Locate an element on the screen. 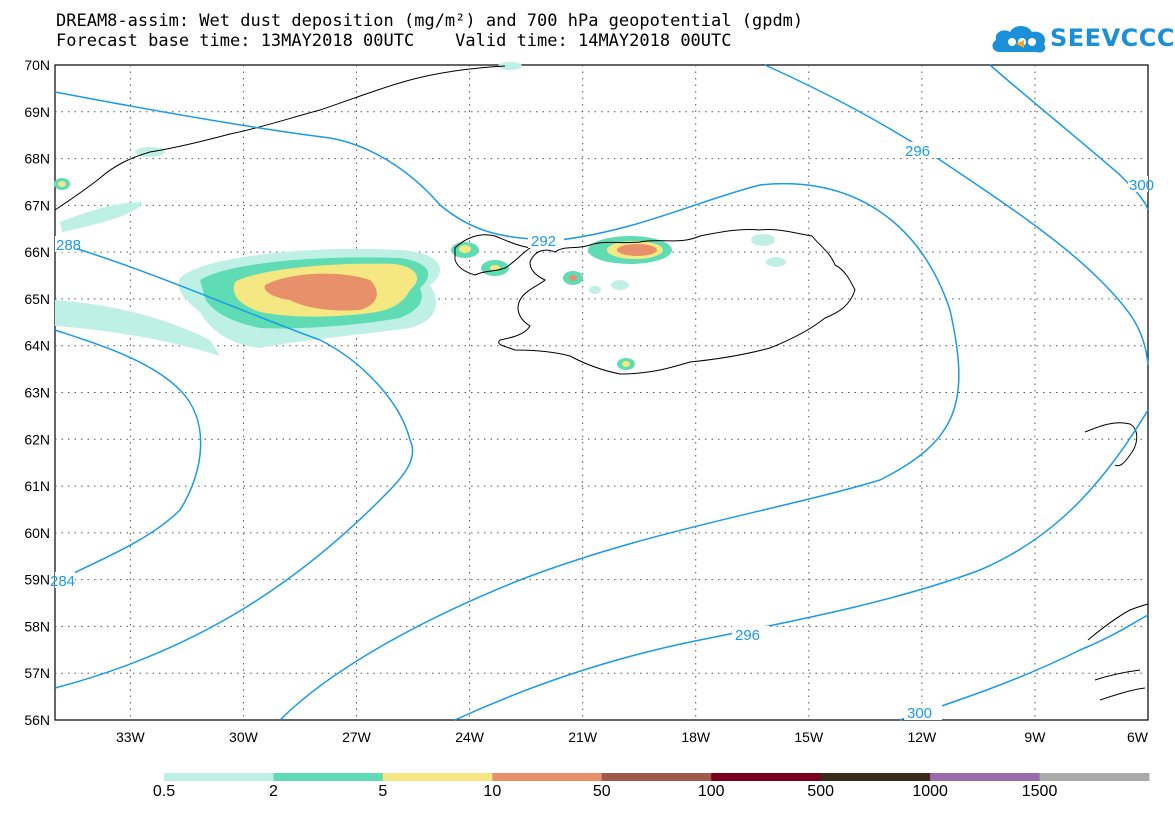  contour-label-300-south: 300 is located at coordinates (919, 713).